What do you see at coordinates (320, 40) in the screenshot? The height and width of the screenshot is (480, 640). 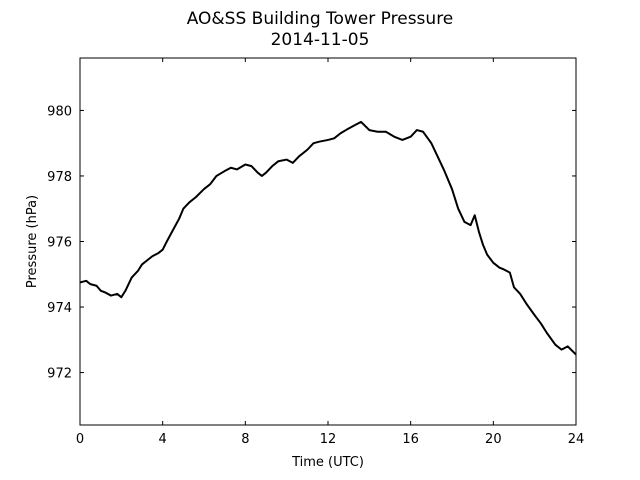 I see `chart-subtitle: 2014-11-05` at bounding box center [320, 40].